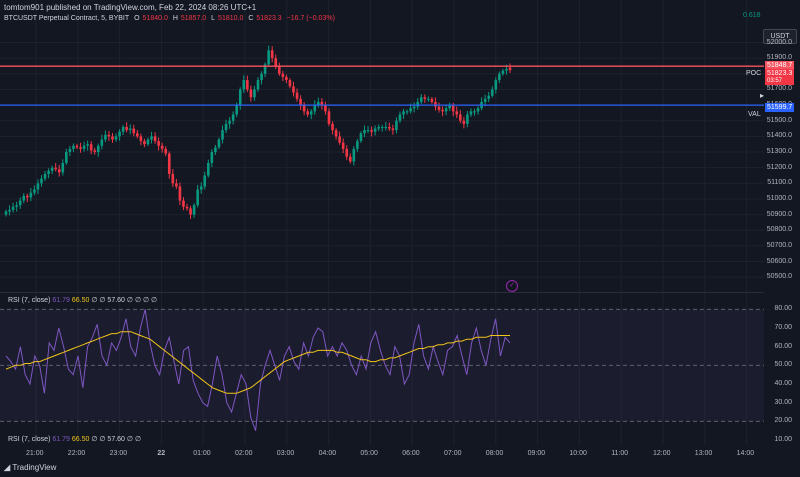 The width and height of the screenshot is (800, 477). What do you see at coordinates (779, 42) in the screenshot?
I see `price-tick: 52000.0` at bounding box center [779, 42].